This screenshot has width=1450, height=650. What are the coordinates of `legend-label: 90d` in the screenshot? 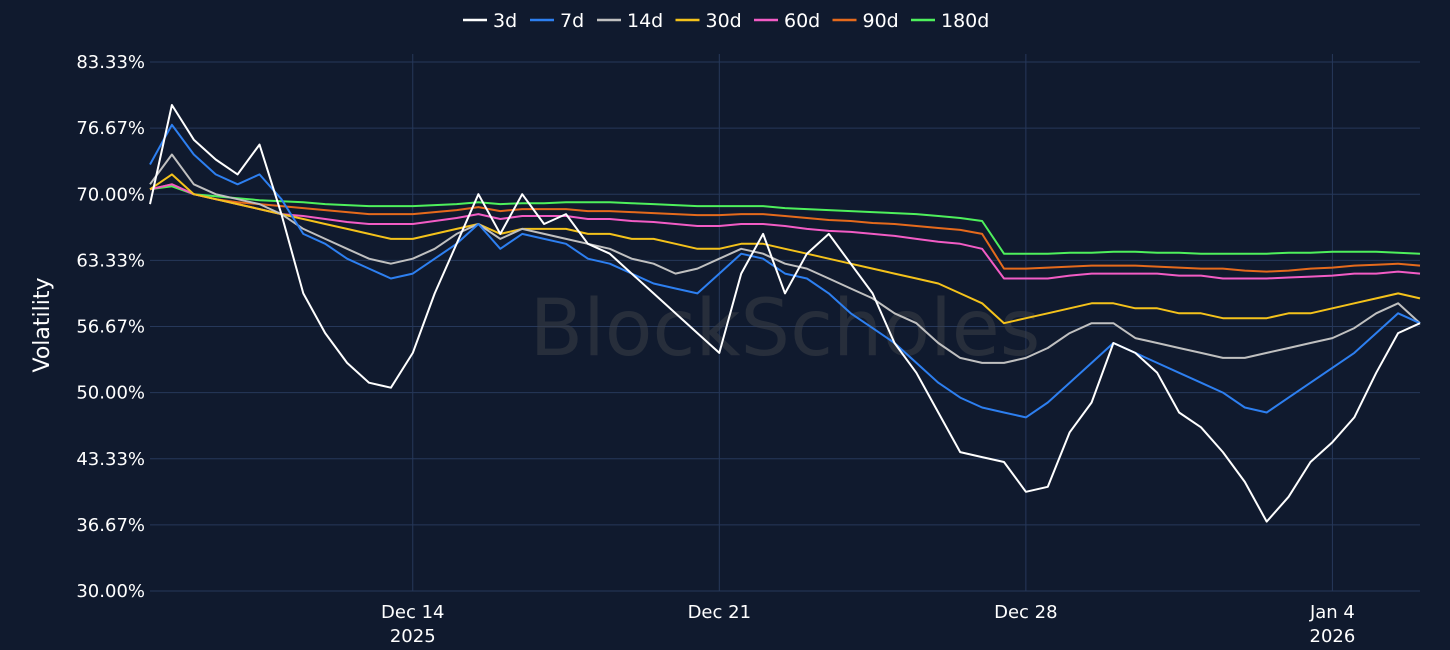 It's located at (881, 21).